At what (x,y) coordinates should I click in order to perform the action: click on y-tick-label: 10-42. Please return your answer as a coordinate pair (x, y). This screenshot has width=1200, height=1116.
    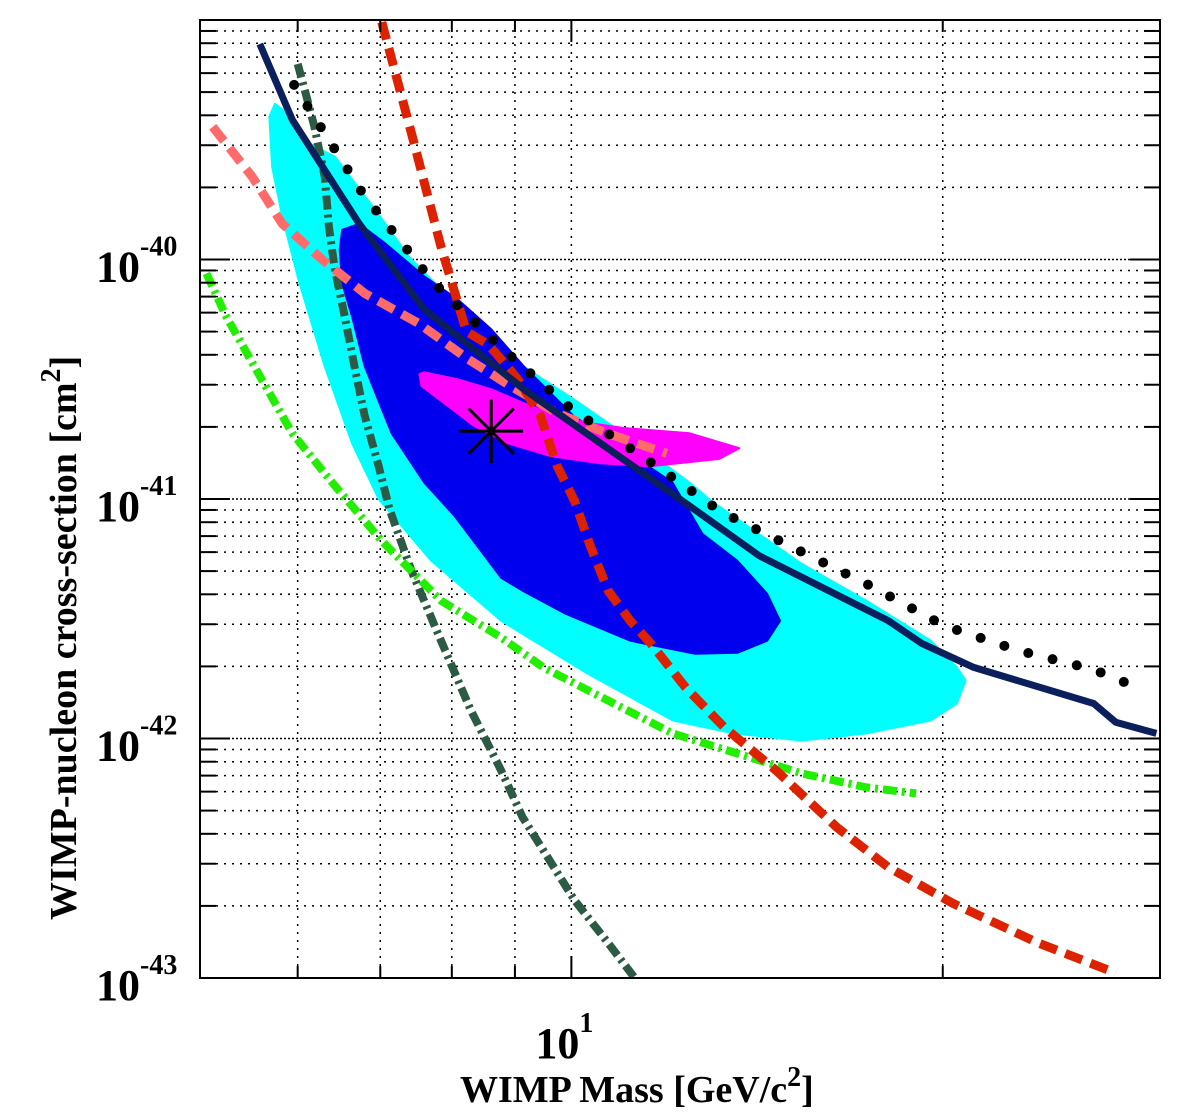
    Looking at the image, I should click on (136, 741).